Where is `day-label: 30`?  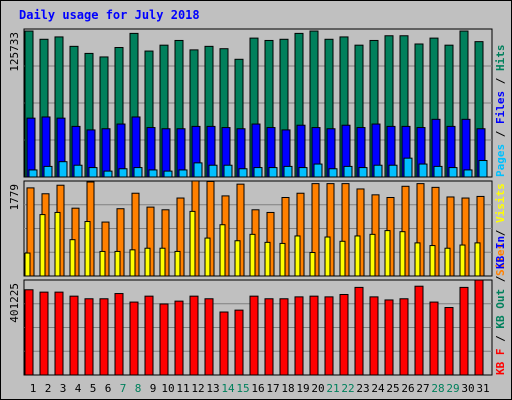 day-label: 30 is located at coordinates (467, 388).